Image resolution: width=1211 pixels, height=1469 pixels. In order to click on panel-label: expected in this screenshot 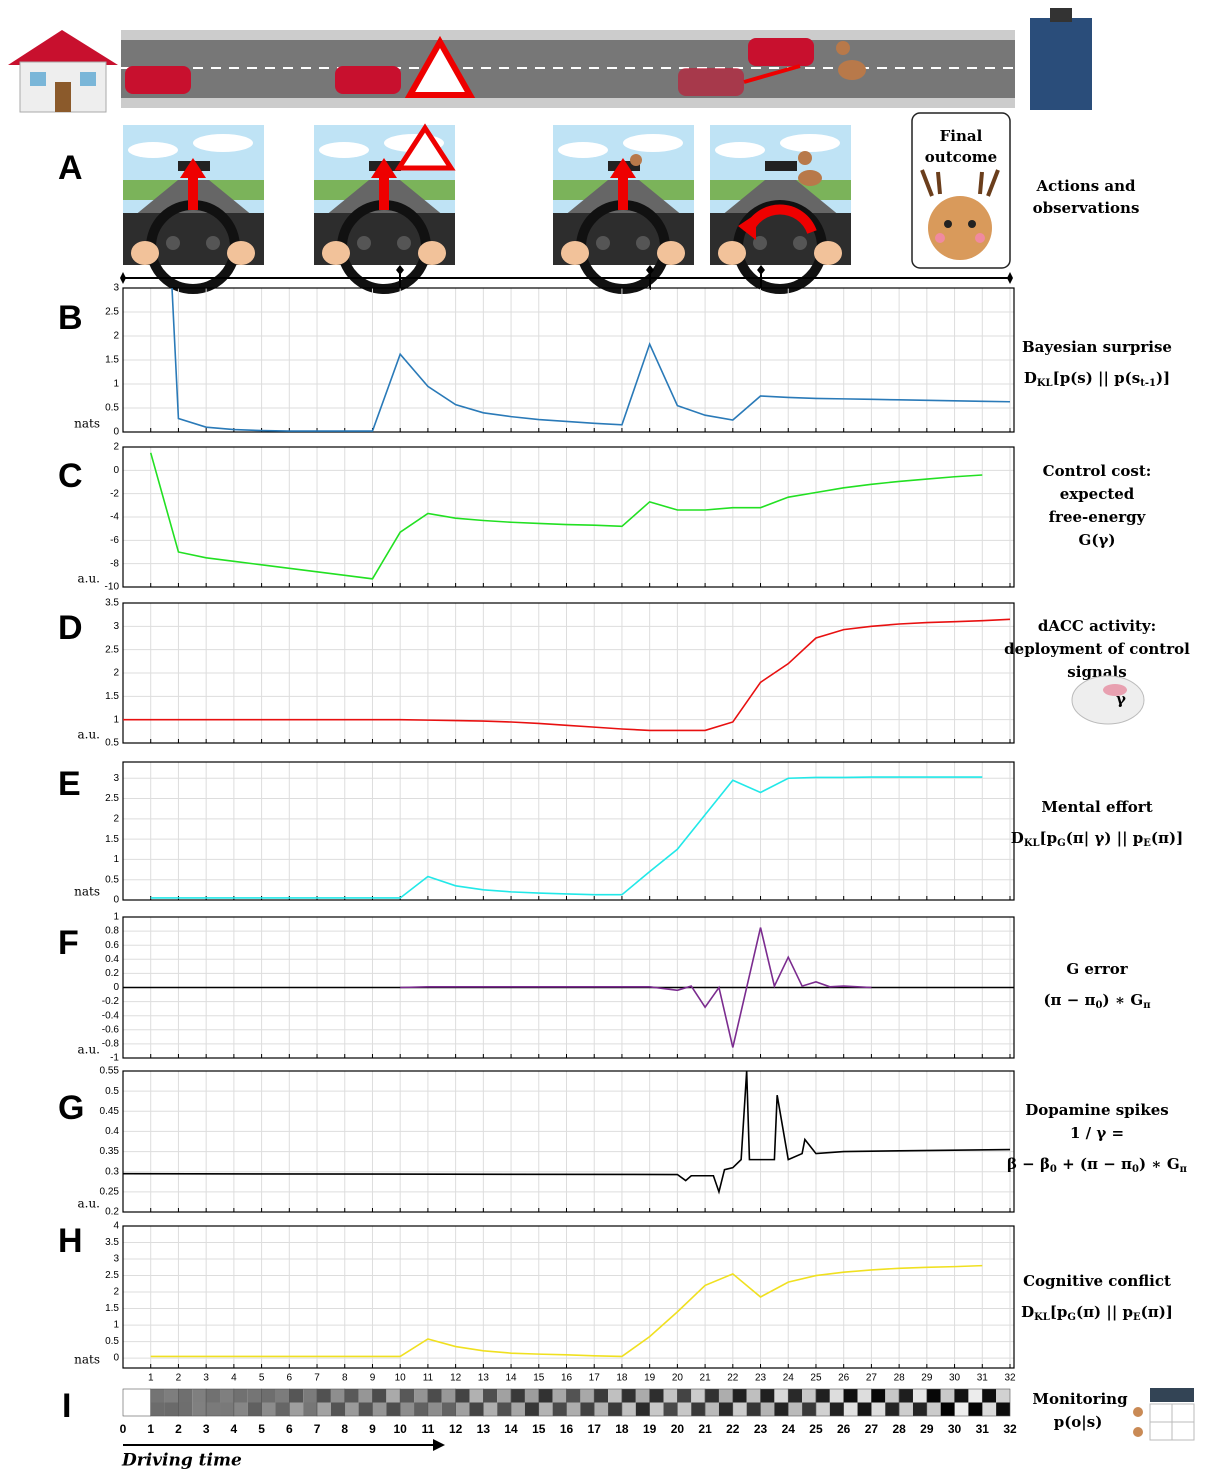, I will do `click(1097, 494)`.